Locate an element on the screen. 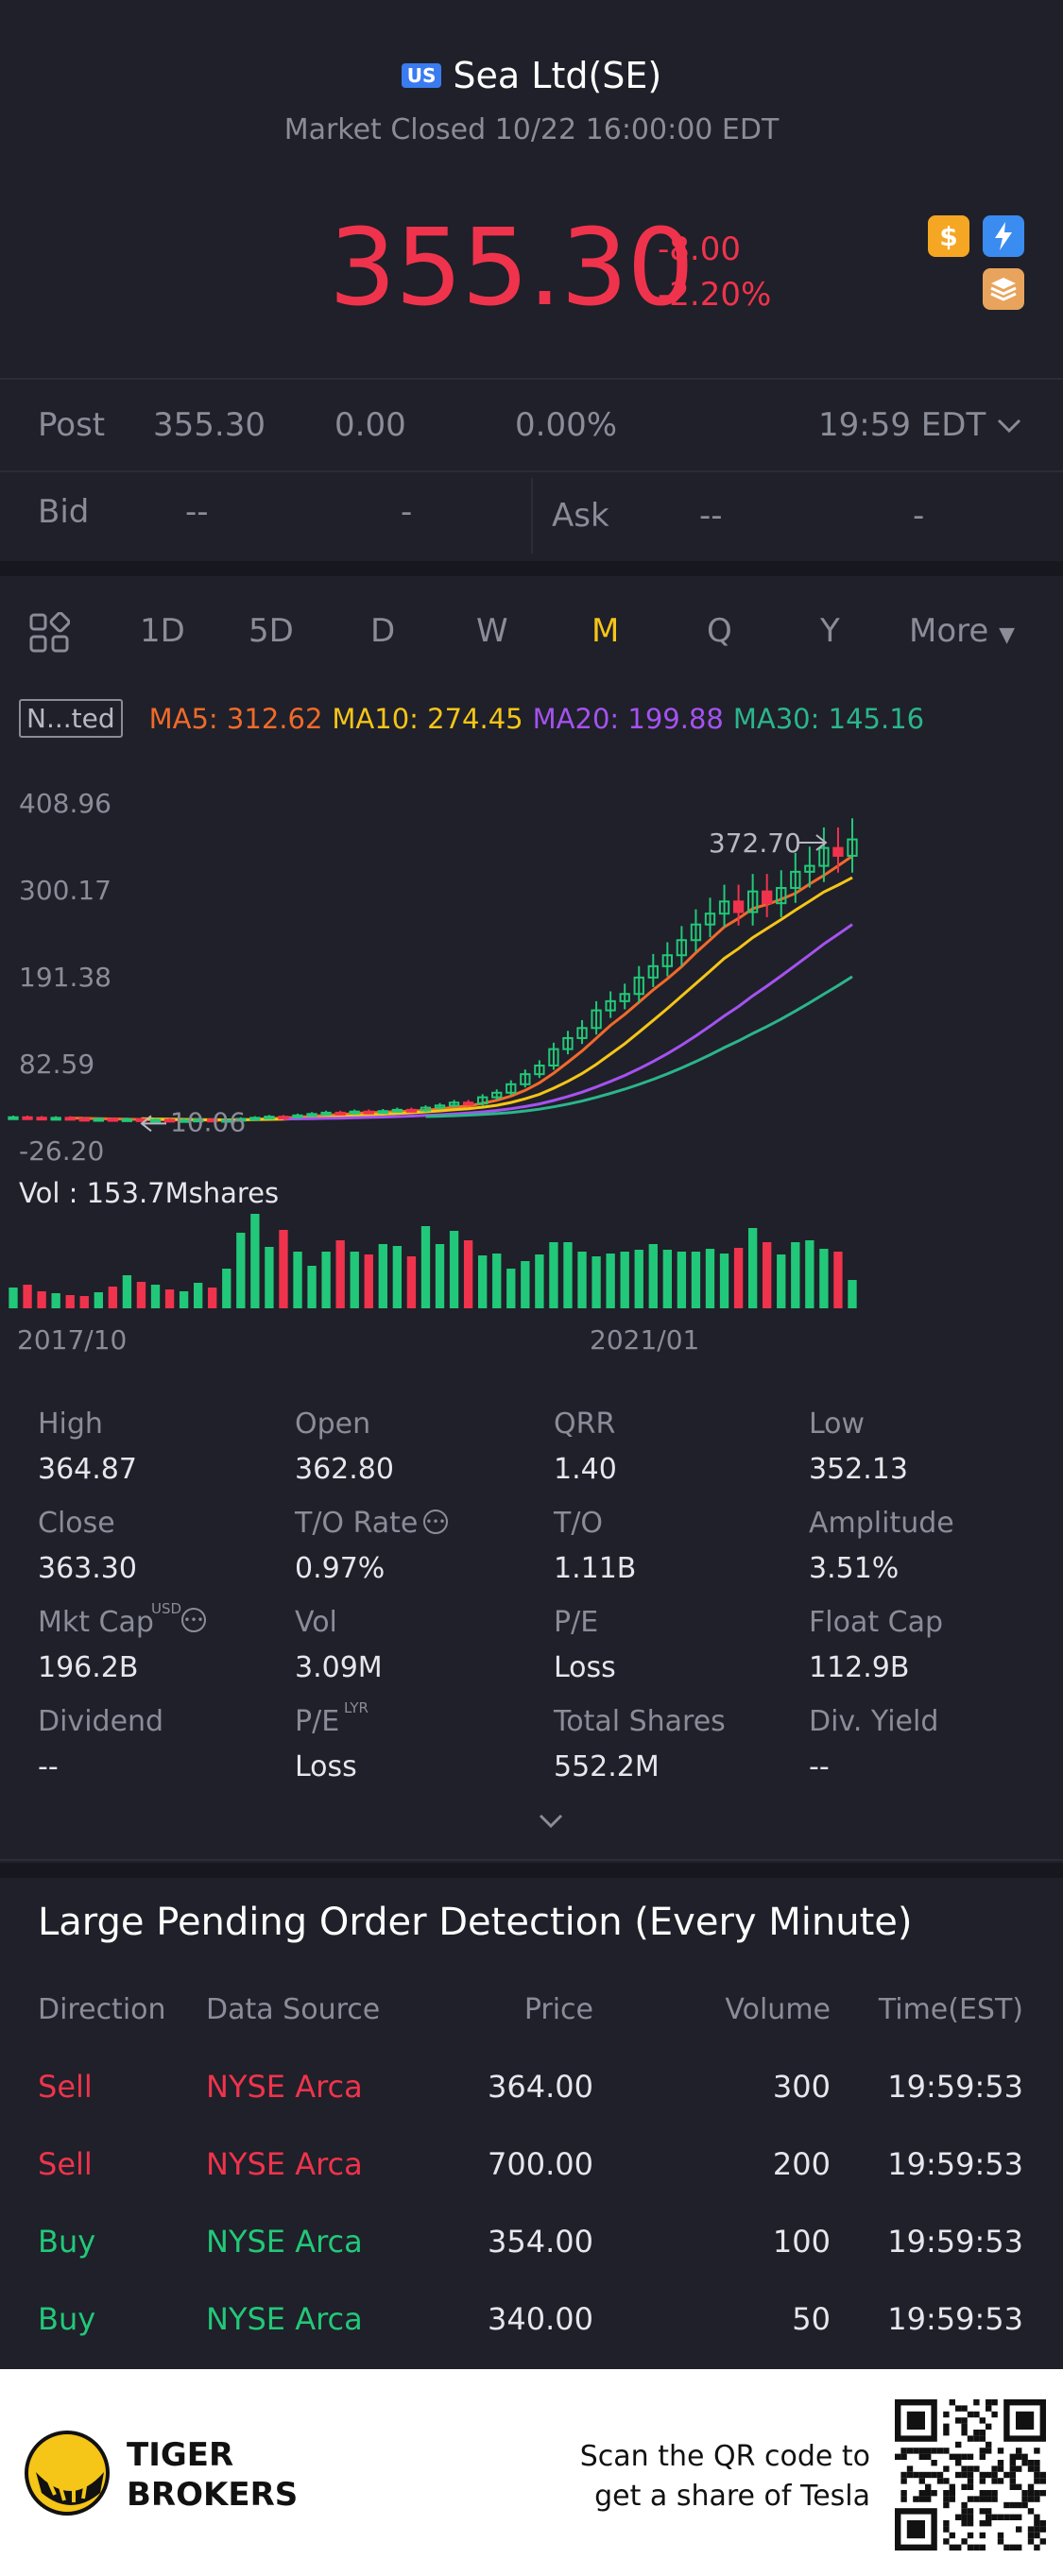 The width and height of the screenshot is (1063, 2576). stat-label: T/O is located at coordinates (579, 1523).